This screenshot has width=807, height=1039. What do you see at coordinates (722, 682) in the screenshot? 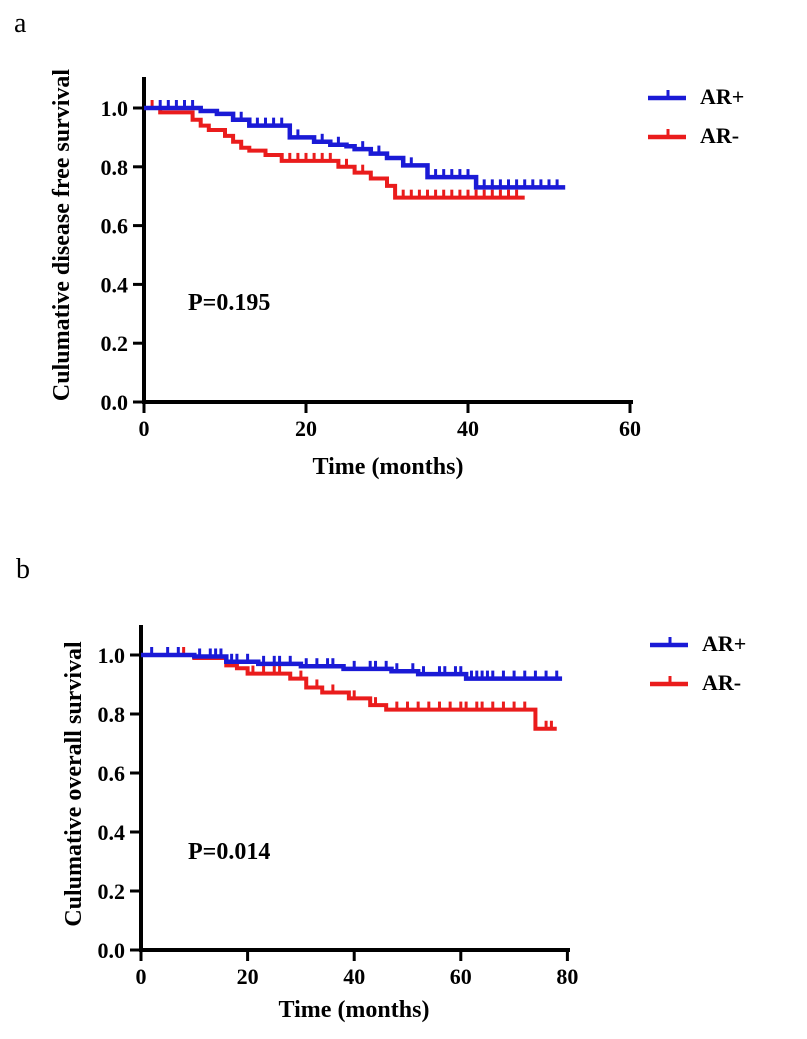
I see `panel-b-legend-label-ar-negative: AR-` at bounding box center [722, 682].